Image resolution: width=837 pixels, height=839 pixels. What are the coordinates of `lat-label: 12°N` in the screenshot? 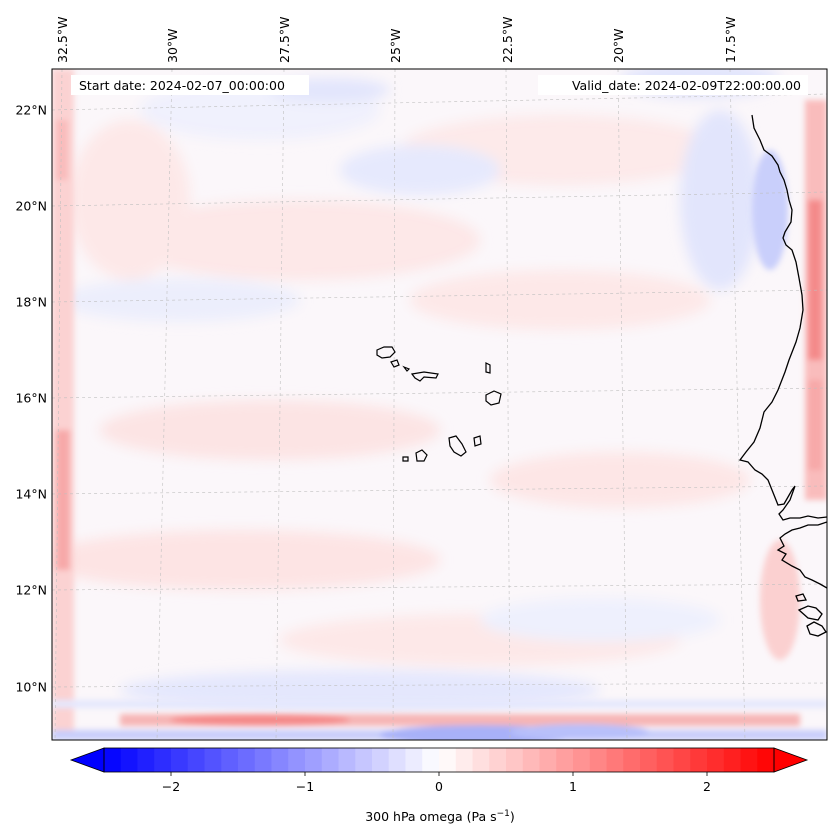 It's located at (31, 590).